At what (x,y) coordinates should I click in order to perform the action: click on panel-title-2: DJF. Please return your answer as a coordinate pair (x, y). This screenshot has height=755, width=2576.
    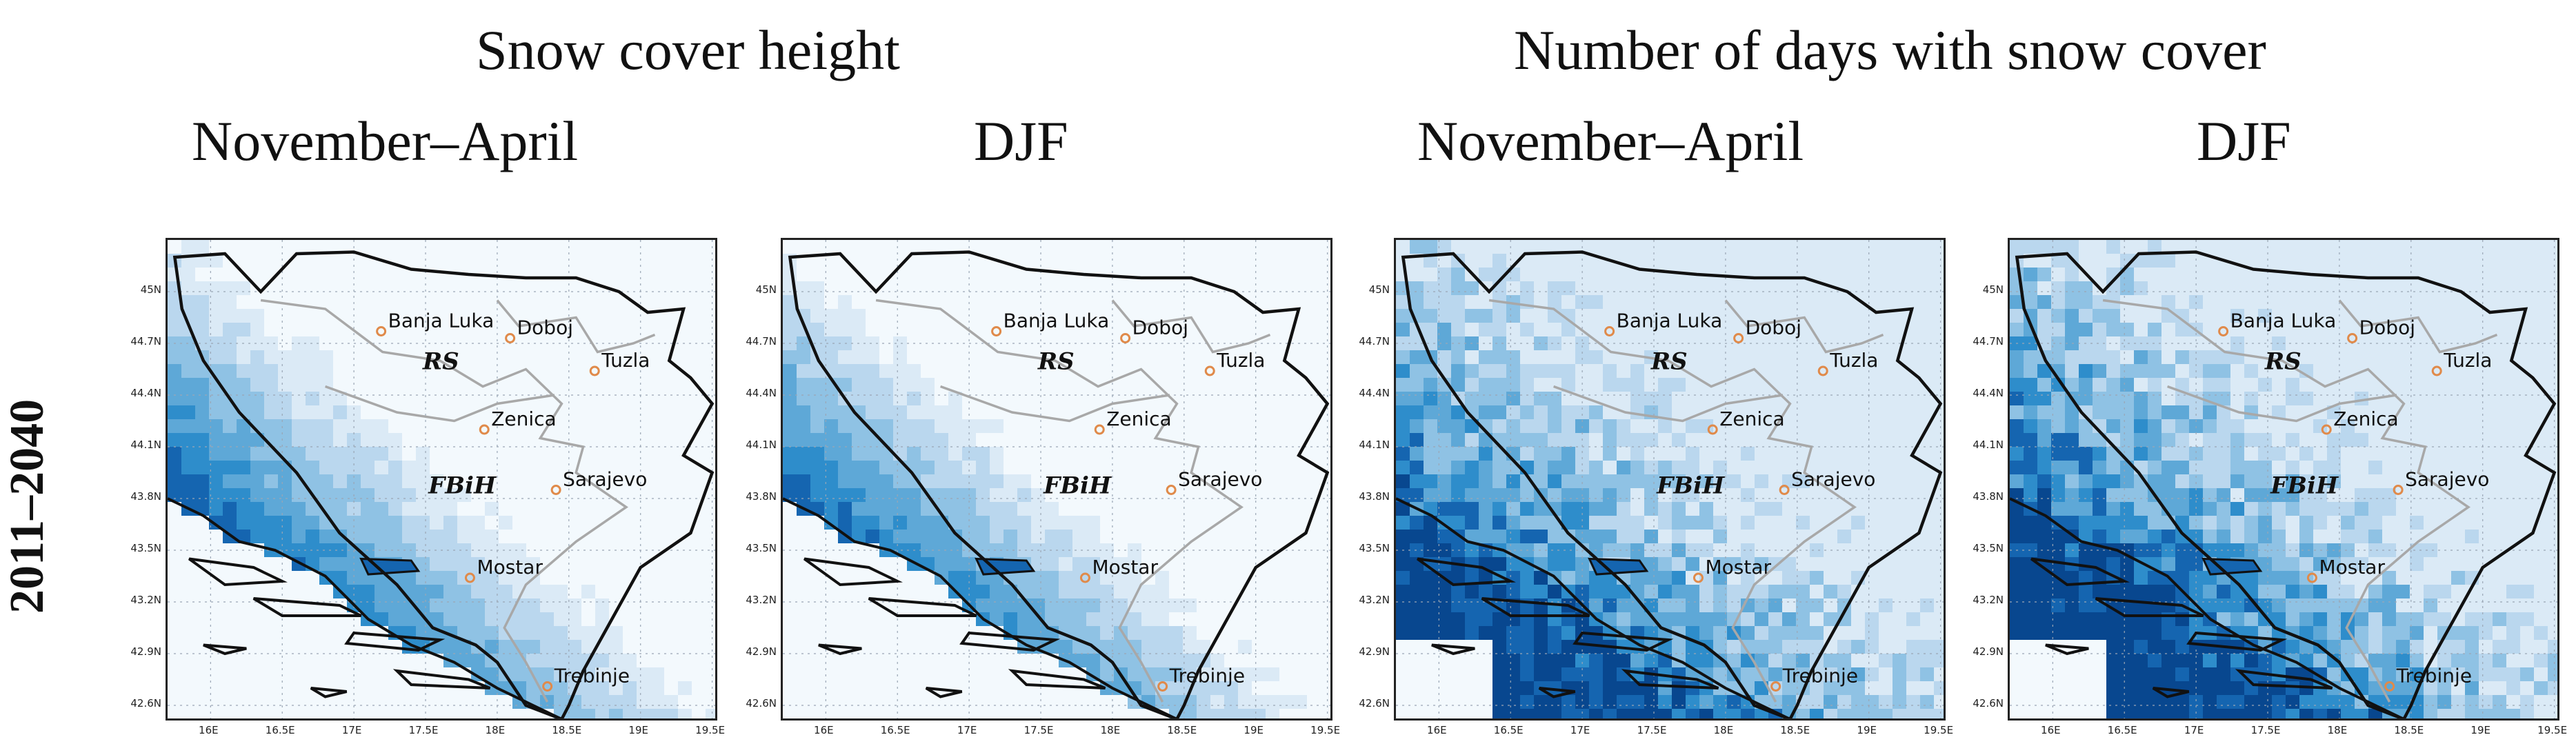
    Looking at the image, I should click on (1021, 141).